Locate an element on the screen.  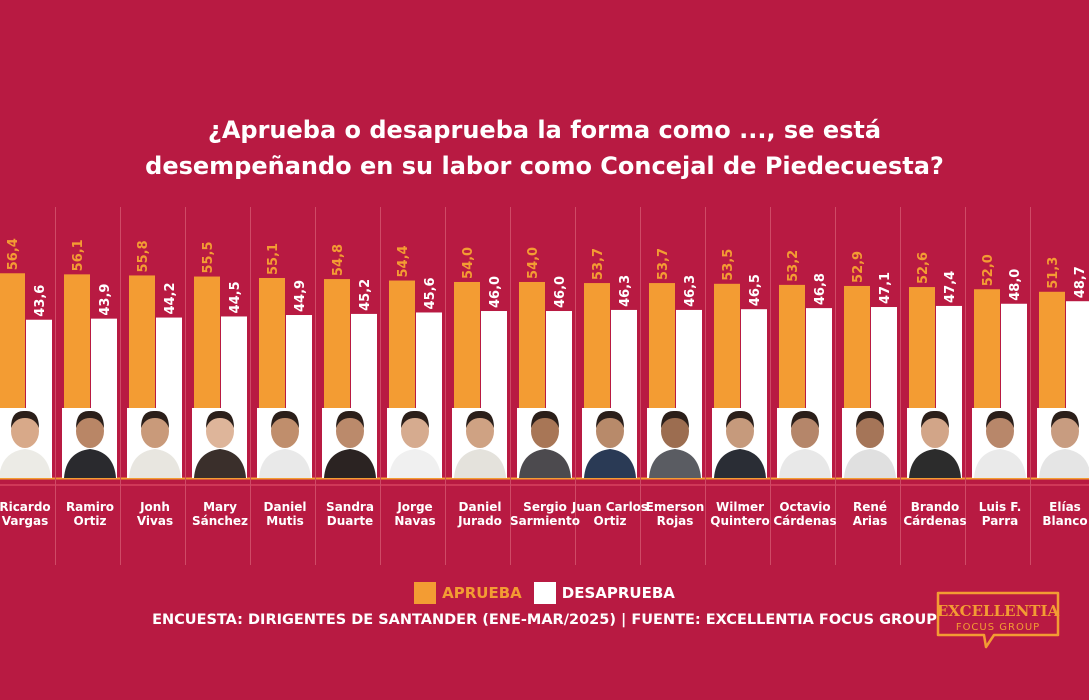
candidate-first-name: Ricardo is located at coordinates (25, 507).